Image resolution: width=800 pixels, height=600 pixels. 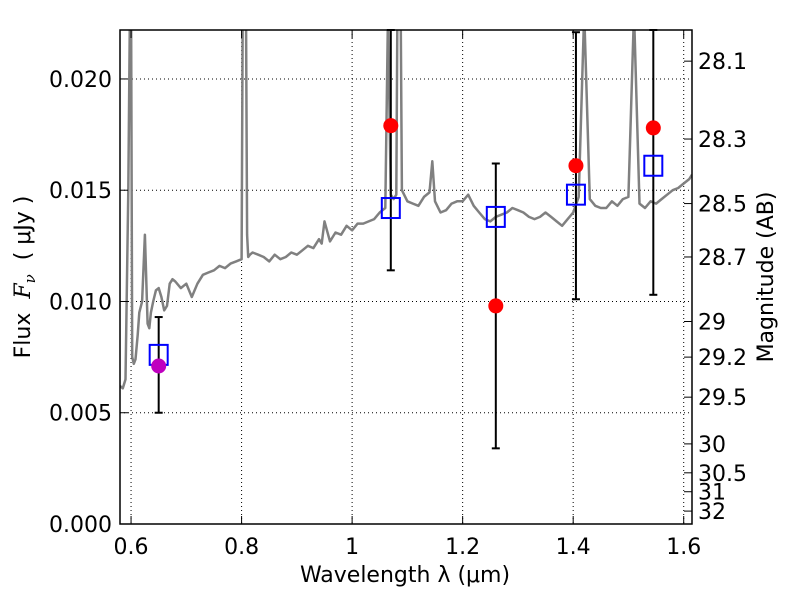 I want to click on y2-tick-label: 32, so click(x=712, y=512).